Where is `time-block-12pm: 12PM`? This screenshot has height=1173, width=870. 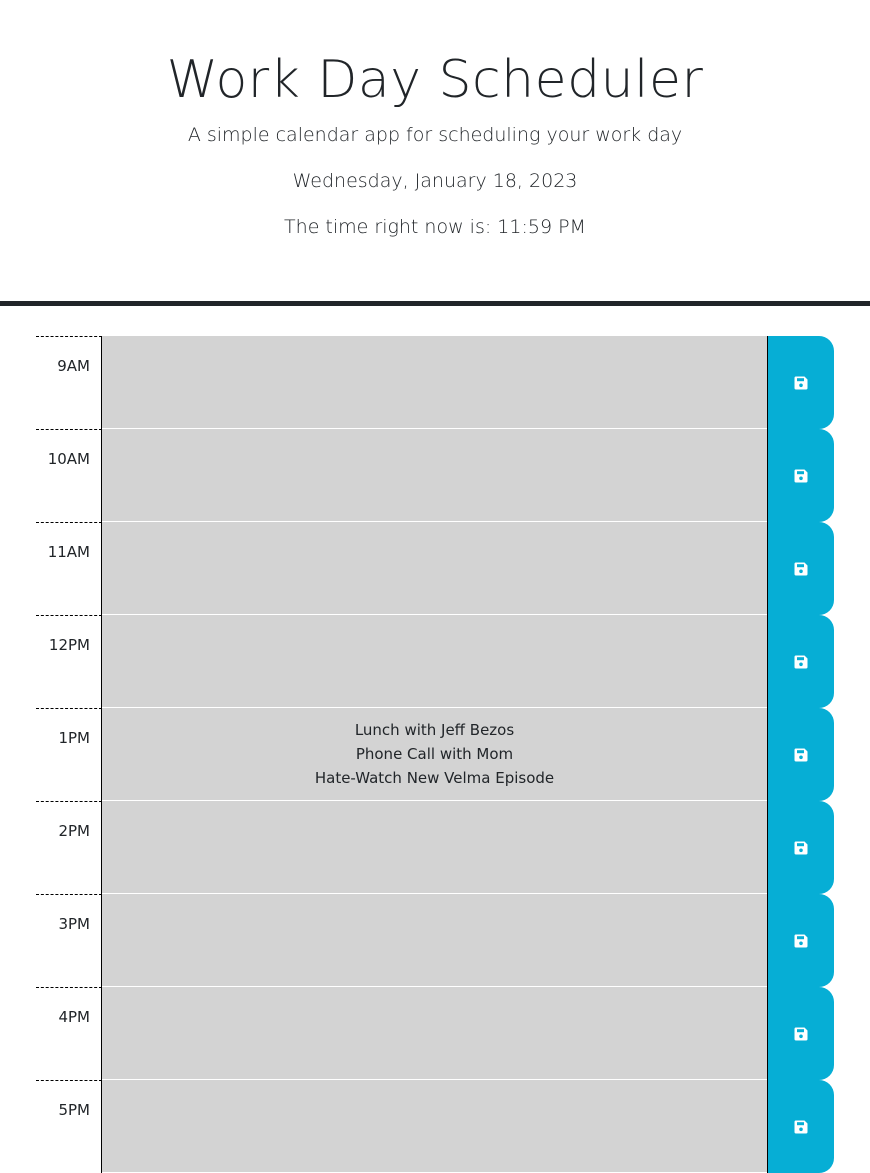 time-block-12pm: 12PM is located at coordinates (435, 661).